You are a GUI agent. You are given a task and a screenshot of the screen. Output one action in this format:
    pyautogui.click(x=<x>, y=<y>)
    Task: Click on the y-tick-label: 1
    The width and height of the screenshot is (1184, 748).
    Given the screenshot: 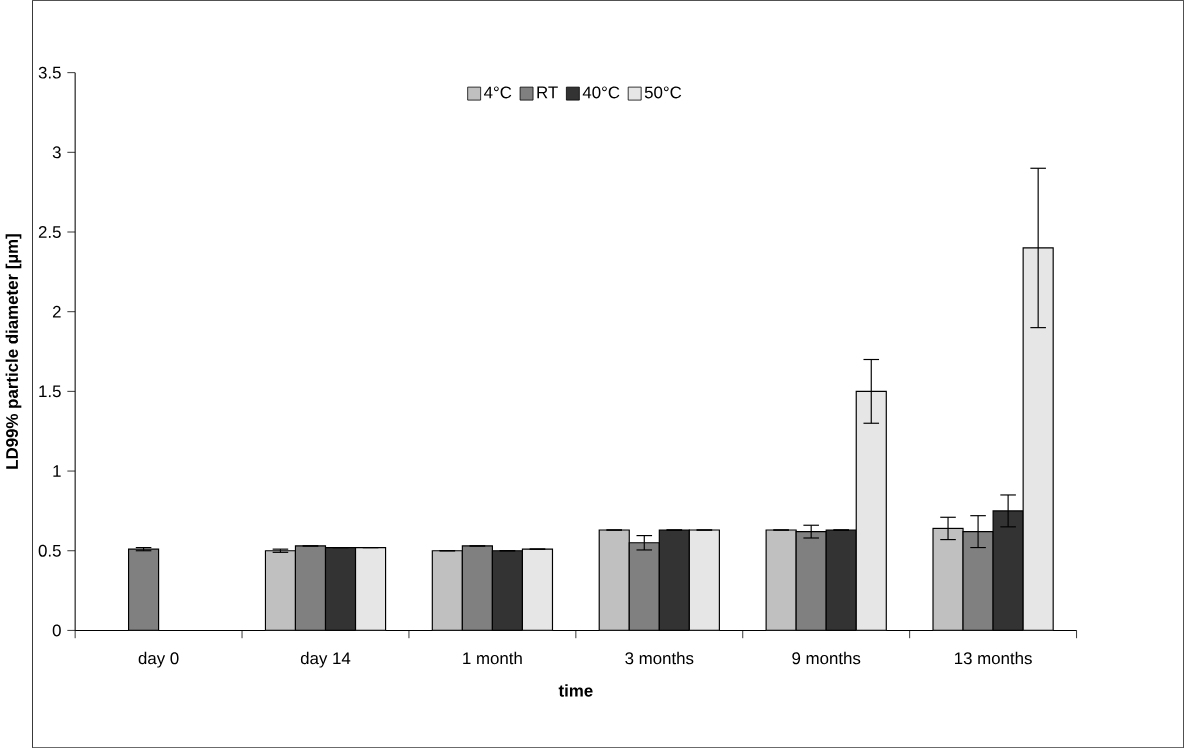 What is the action you would take?
    pyautogui.click(x=57, y=471)
    